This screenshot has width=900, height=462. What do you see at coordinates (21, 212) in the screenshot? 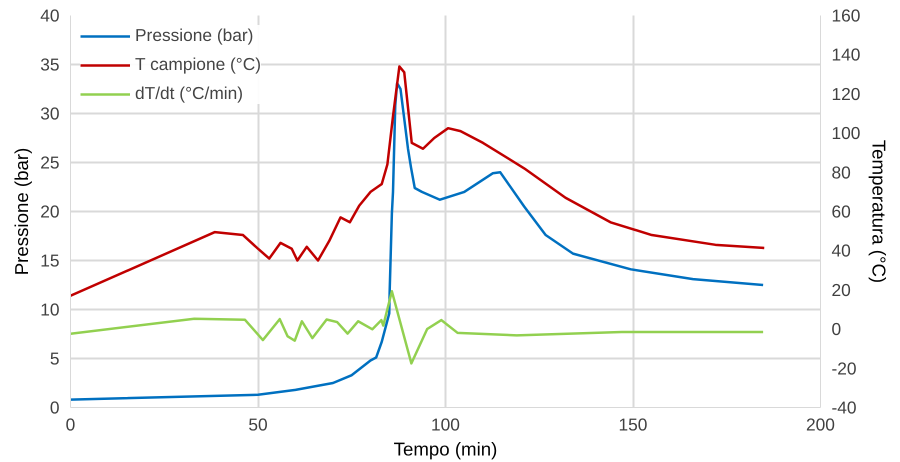
I see `y-axis-title: Pressione (bar)` at bounding box center [21, 212].